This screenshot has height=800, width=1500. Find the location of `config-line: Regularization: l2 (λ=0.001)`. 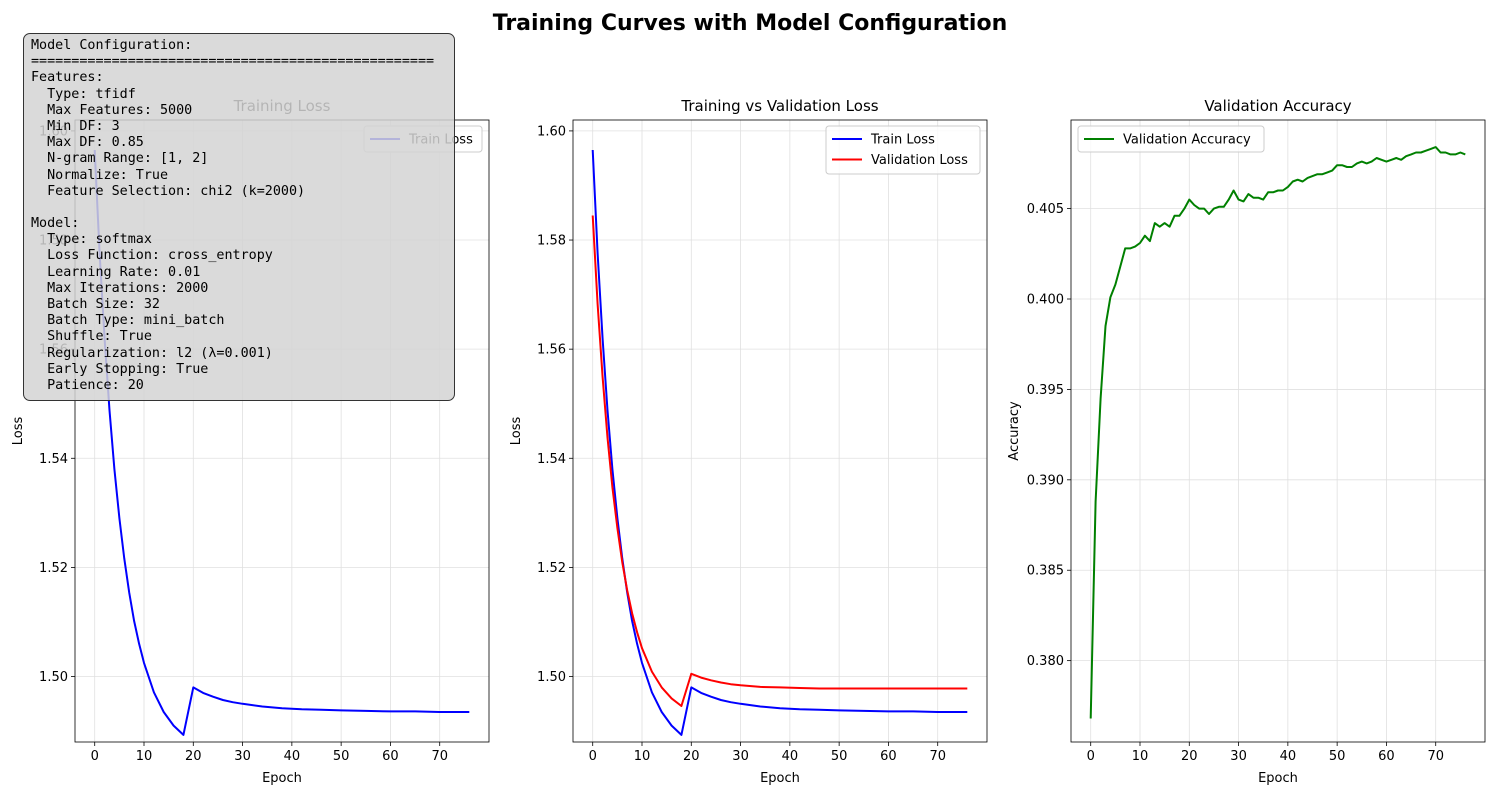

config-line: Regularization: l2 (λ=0.001) is located at coordinates (152, 353).